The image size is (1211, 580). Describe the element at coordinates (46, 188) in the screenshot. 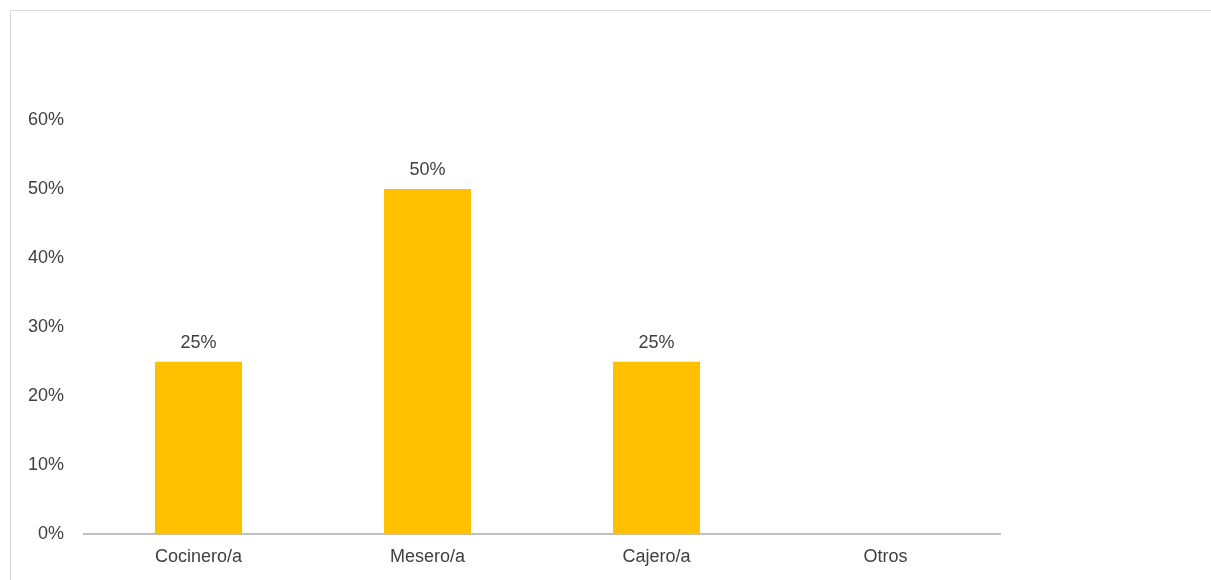

I see `y-tick-label: 50%` at that location.